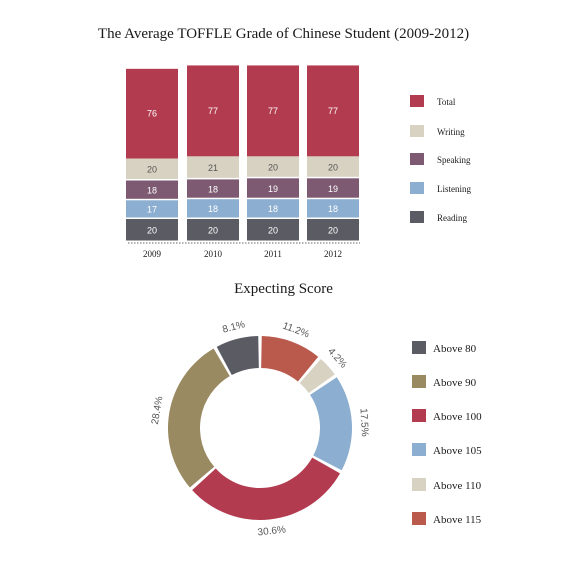 The width and height of the screenshot is (567, 567). What do you see at coordinates (417, 217) in the screenshot?
I see `legend-swatch-reading` at bounding box center [417, 217].